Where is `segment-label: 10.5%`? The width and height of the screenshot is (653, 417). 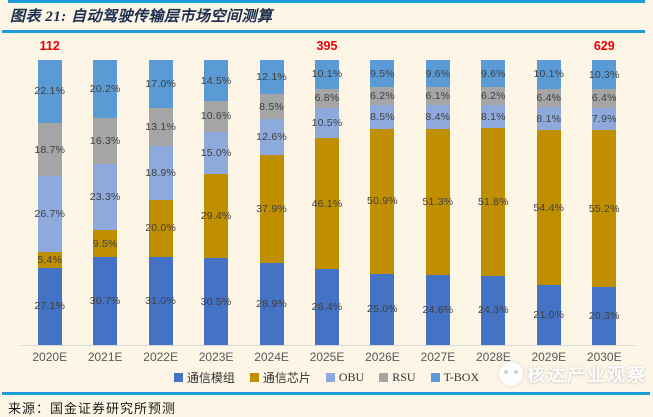
segment-label: 10.5% is located at coordinates (327, 123).